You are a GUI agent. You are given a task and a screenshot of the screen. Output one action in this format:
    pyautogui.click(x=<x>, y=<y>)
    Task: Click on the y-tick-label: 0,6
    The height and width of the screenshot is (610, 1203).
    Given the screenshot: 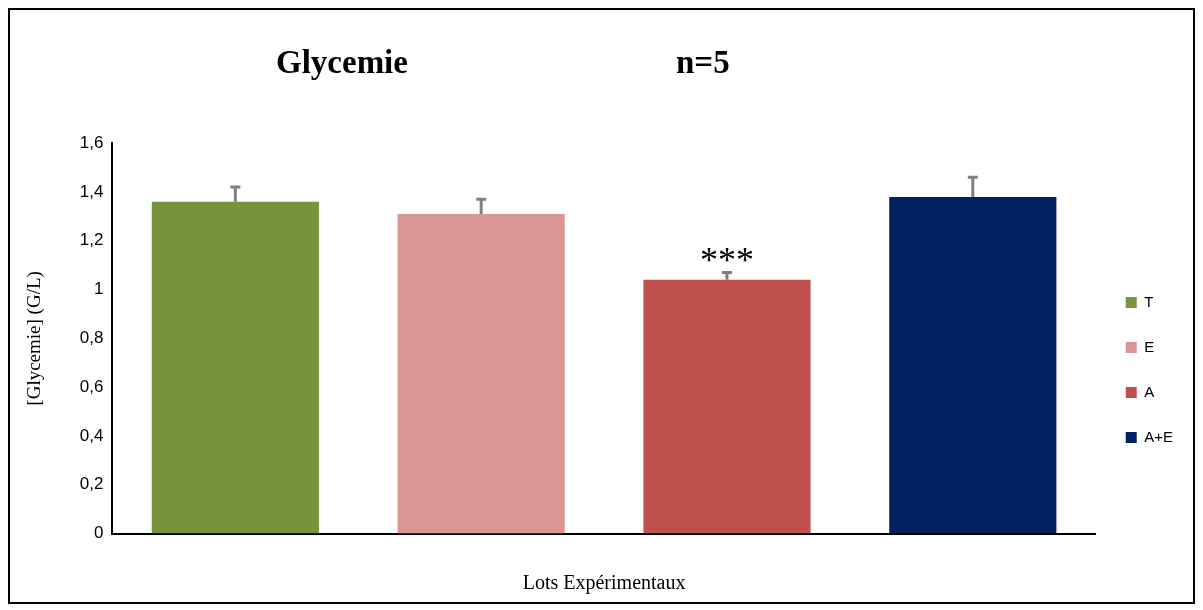 What is the action you would take?
    pyautogui.click(x=91, y=386)
    